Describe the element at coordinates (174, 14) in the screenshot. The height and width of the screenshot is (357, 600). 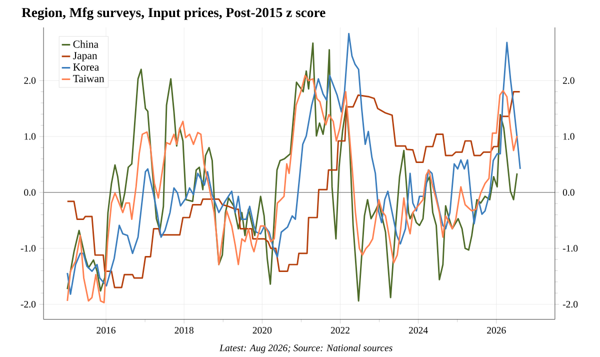
I see `chart-title: Region, Mfg surveys, Input prices, Post-2015 z score` at that location.